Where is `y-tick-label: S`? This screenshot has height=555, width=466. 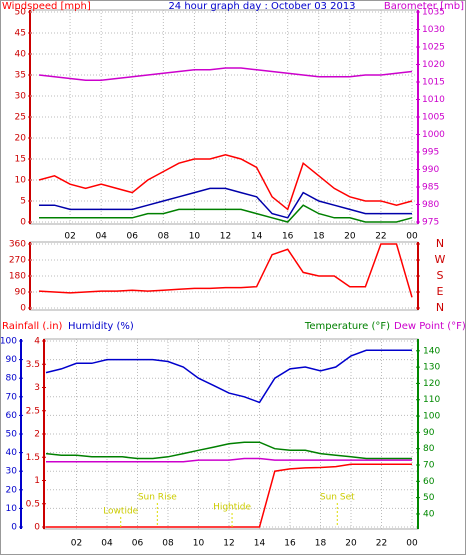 y-tick-label: S is located at coordinates (440, 275).